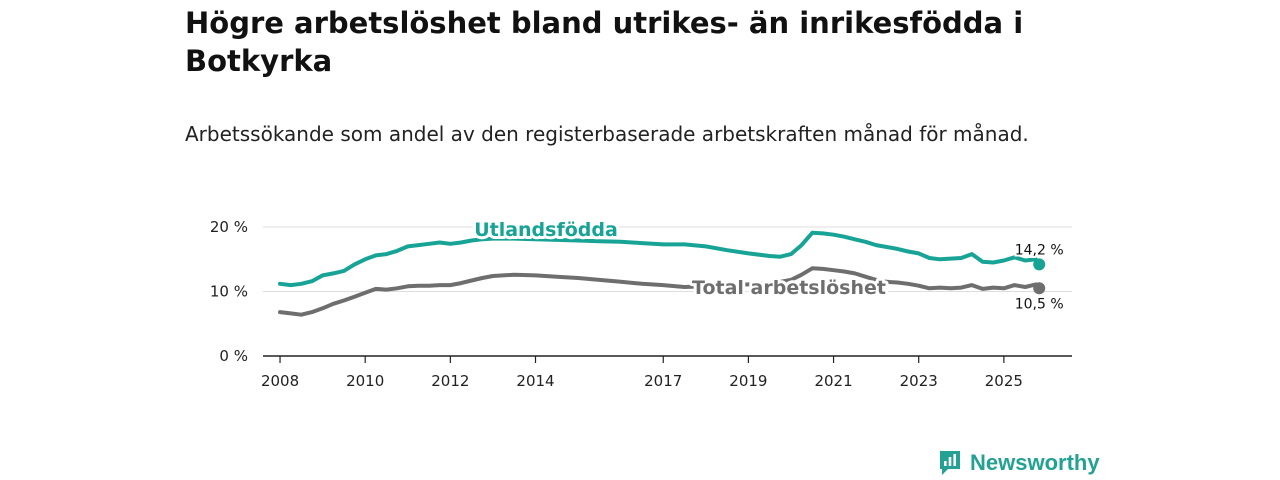  What do you see at coordinates (950, 463) in the screenshot?
I see `newsworthy-logo-icon` at bounding box center [950, 463].